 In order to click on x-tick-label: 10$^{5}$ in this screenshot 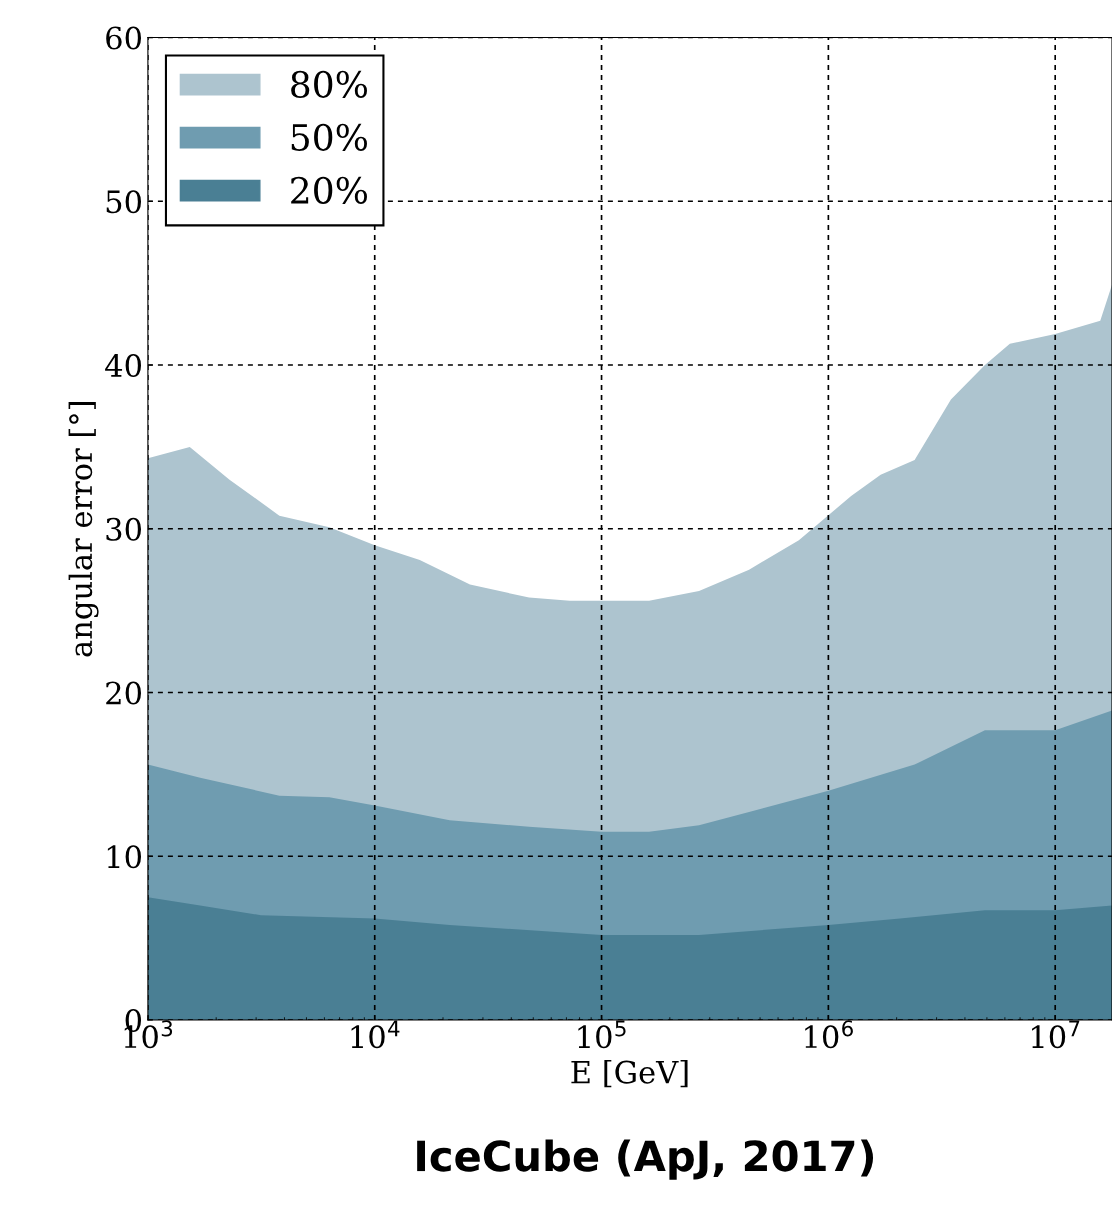, I will do `click(602, 1034)`.